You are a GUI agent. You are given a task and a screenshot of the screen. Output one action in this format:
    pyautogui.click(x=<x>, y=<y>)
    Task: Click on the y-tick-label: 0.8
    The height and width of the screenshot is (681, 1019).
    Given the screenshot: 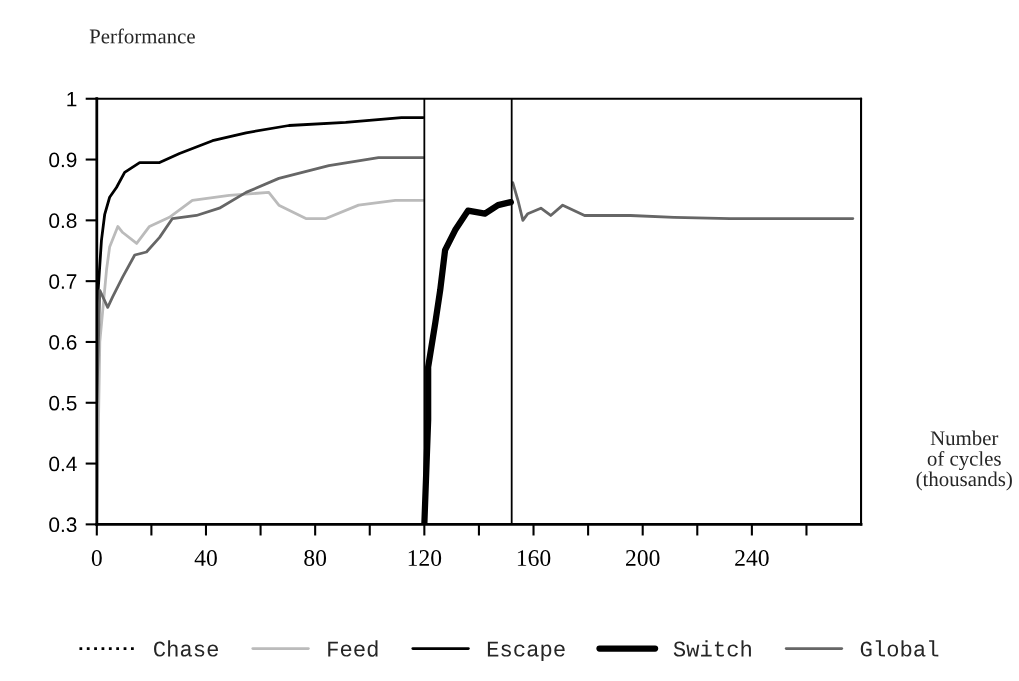 What is the action you would take?
    pyautogui.click(x=63, y=221)
    